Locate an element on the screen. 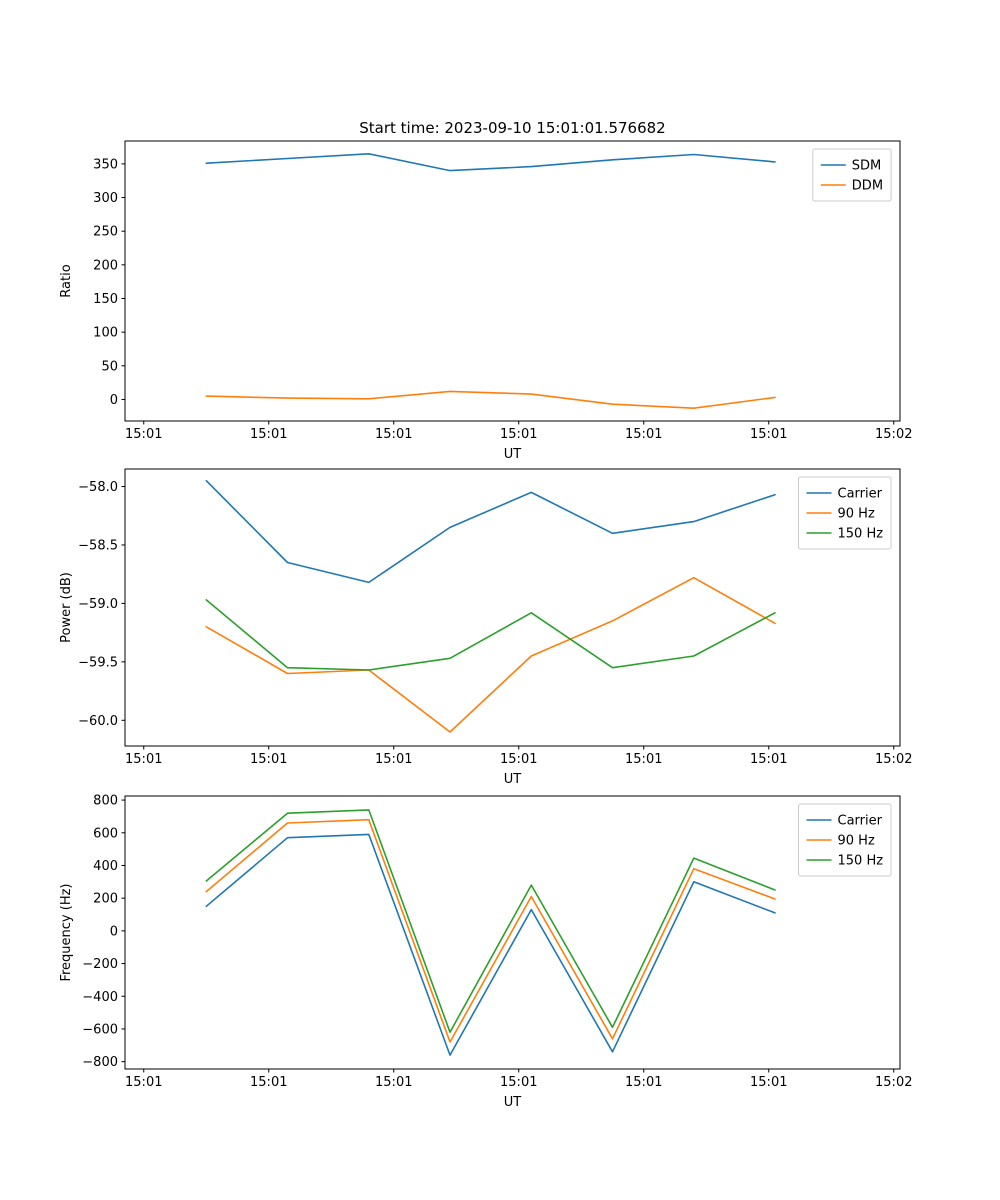 The width and height of the screenshot is (1000, 1200). y-tick-label: −58.0 is located at coordinates (98, 487).